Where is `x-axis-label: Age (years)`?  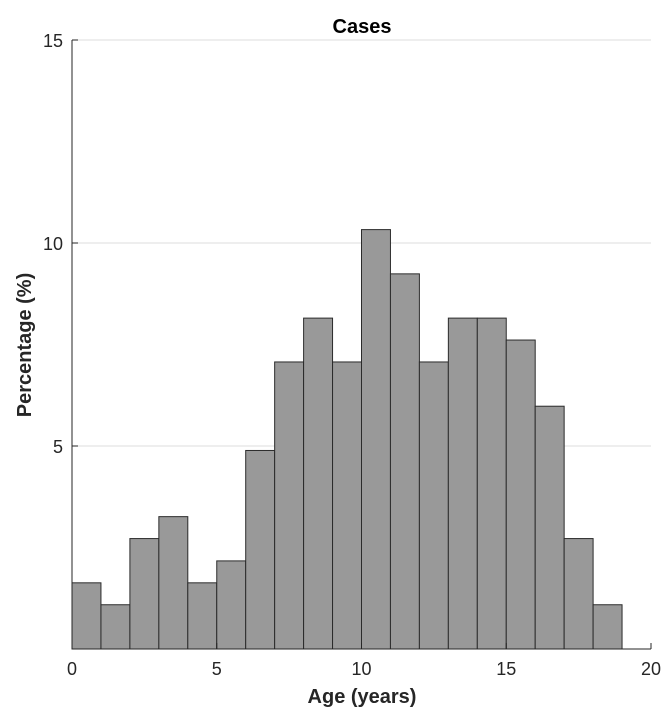 x-axis-label: Age (years) is located at coordinates (362, 697).